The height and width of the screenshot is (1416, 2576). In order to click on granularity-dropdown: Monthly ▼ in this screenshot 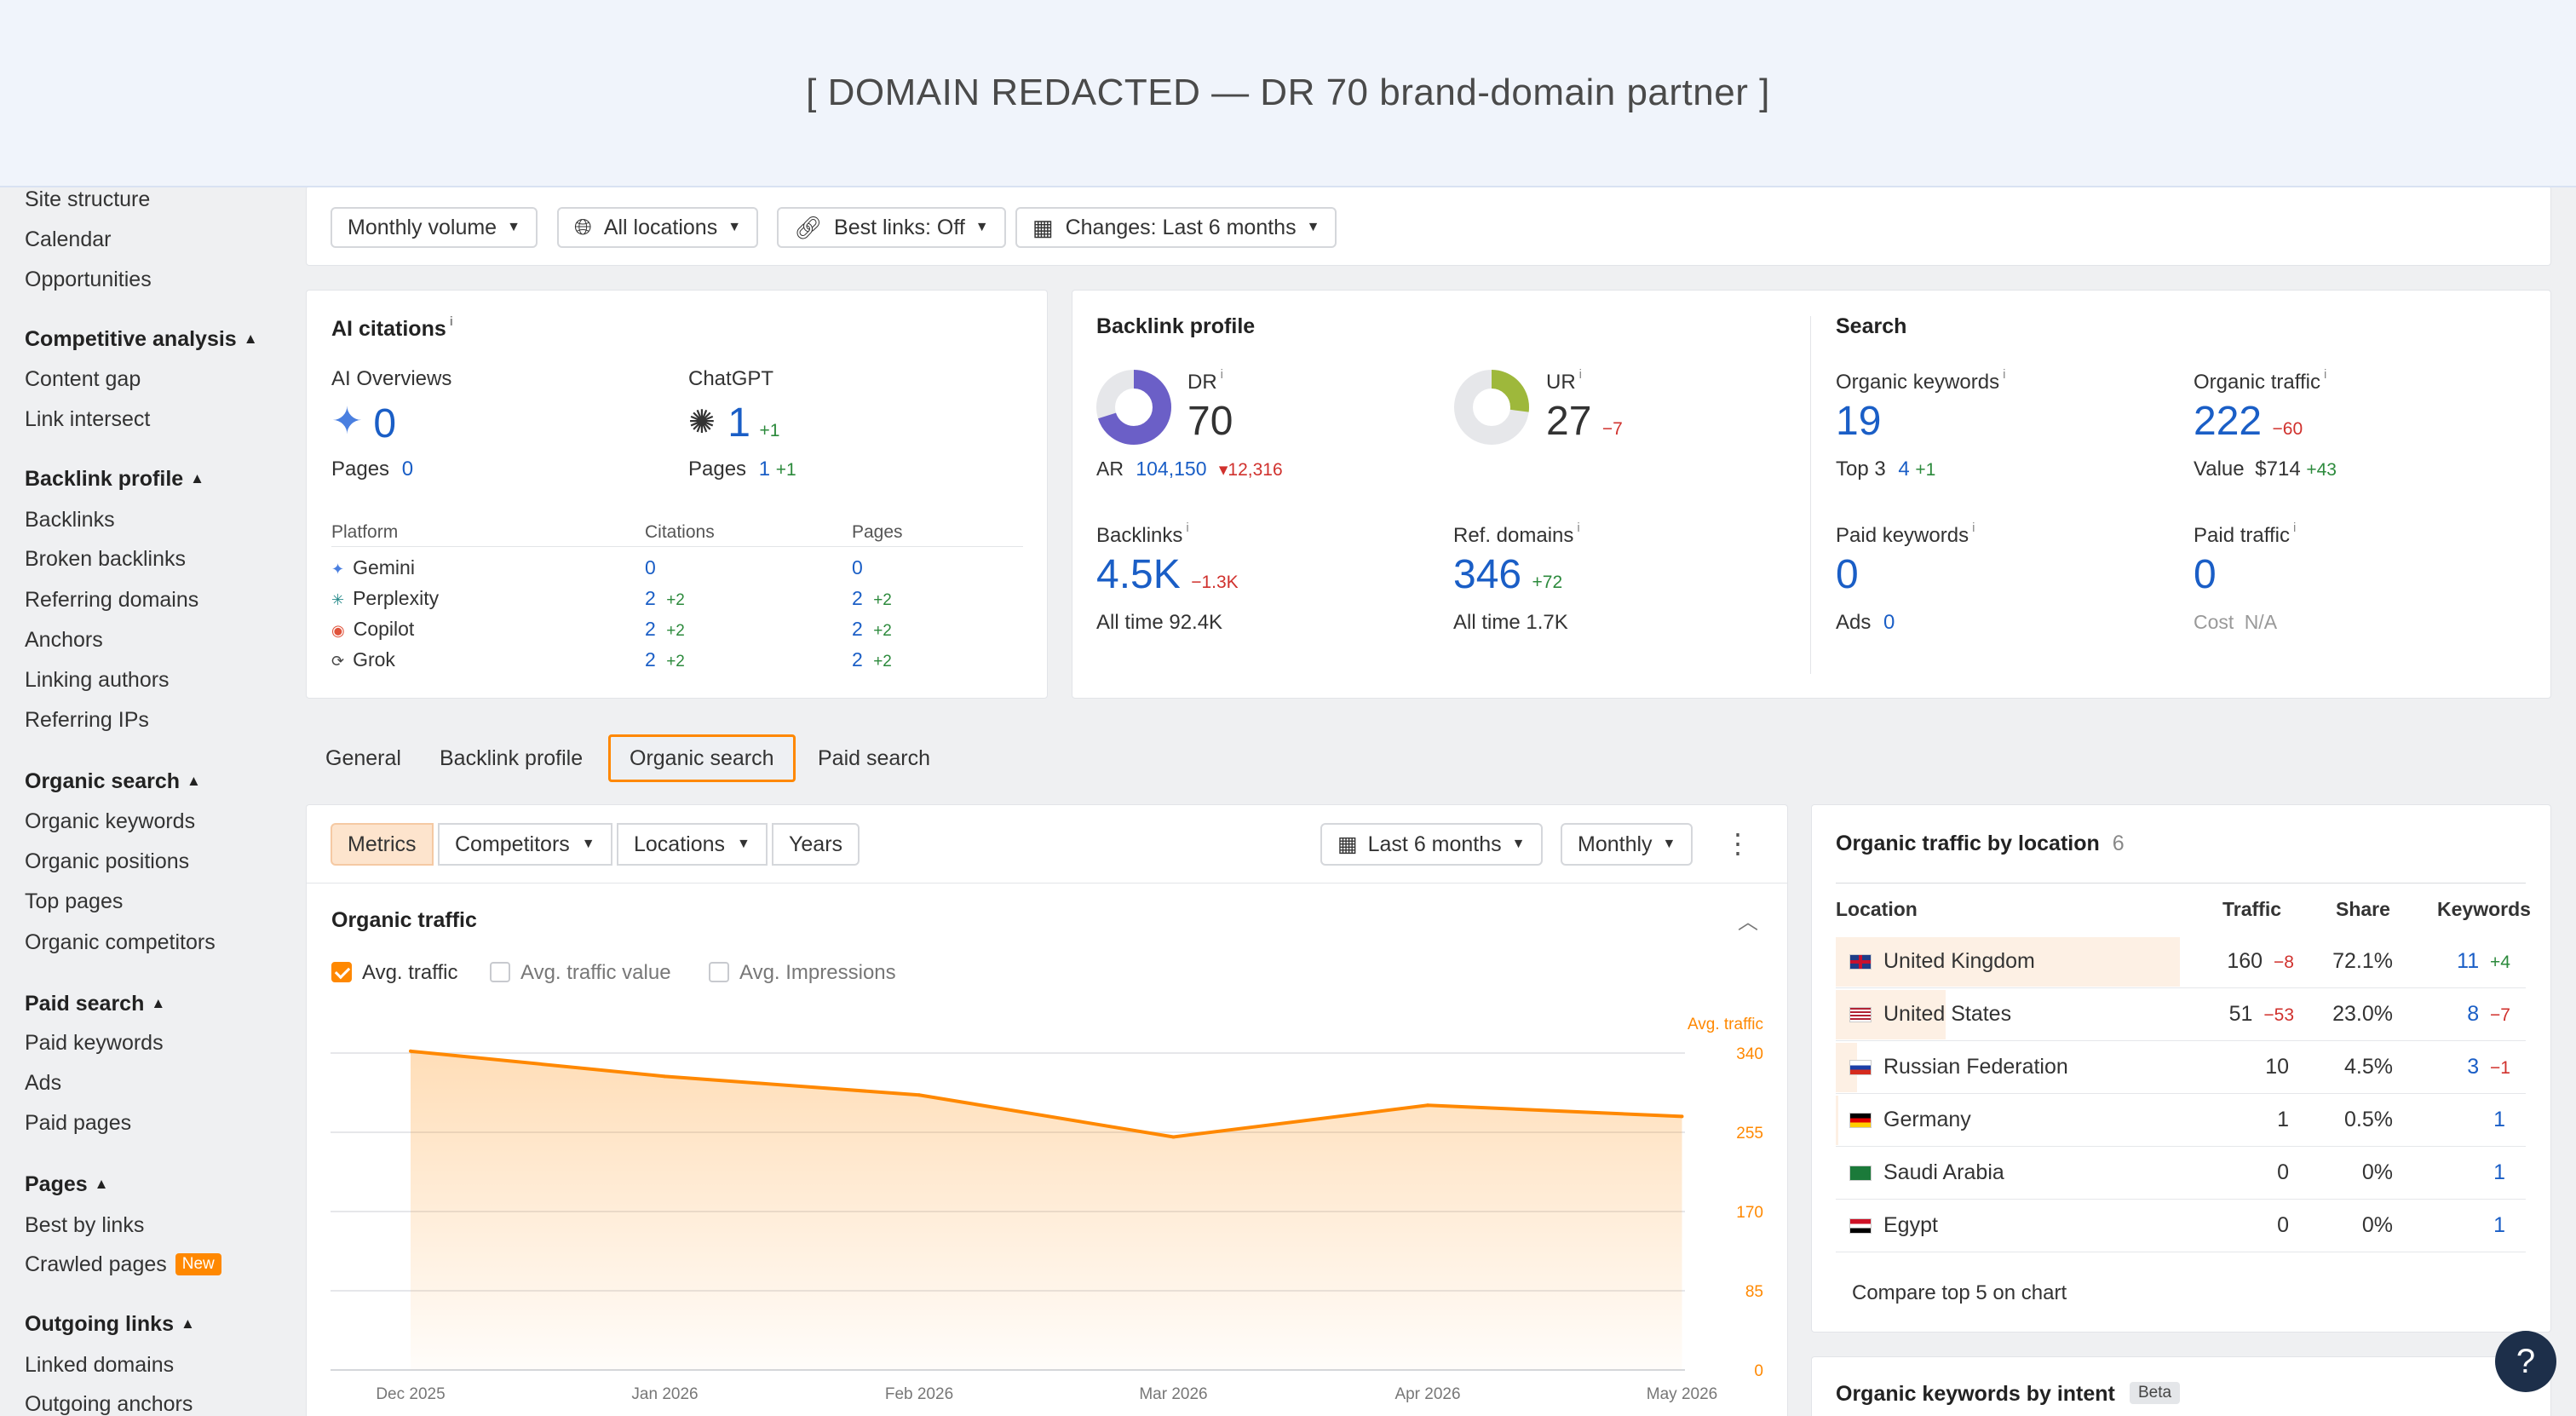, I will do `click(1627, 844)`.